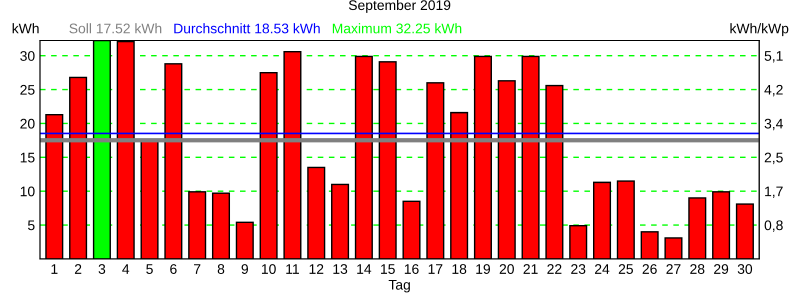 The height and width of the screenshot is (300, 800). What do you see at coordinates (625, 269) in the screenshot?
I see `x-tick-label: 25` at bounding box center [625, 269].